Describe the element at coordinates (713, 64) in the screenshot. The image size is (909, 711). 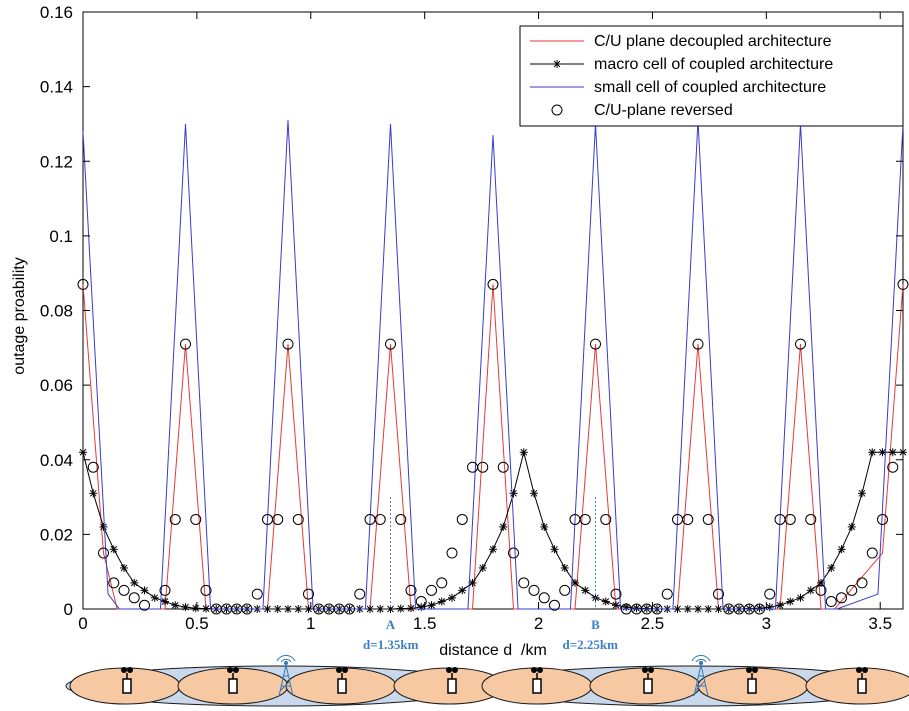
I see `legend-label: macro cell of coupled architecture` at that location.